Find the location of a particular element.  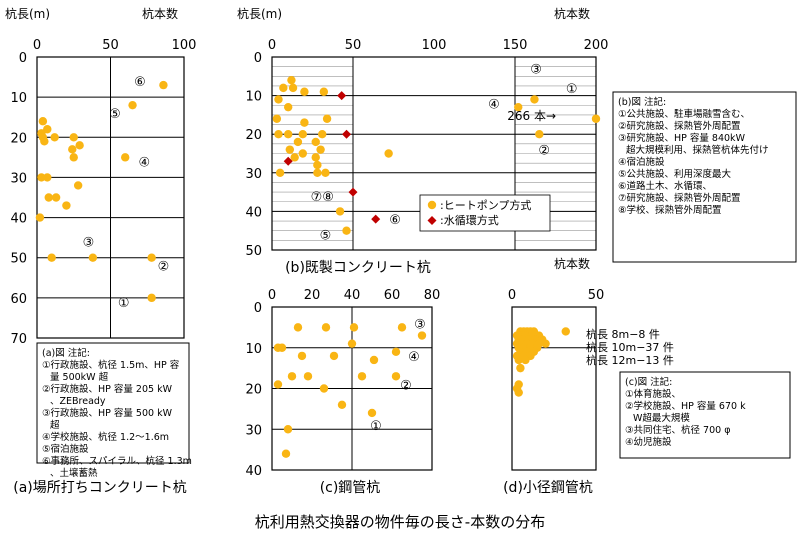

y-tick-label: 40 is located at coordinates (253, 471).